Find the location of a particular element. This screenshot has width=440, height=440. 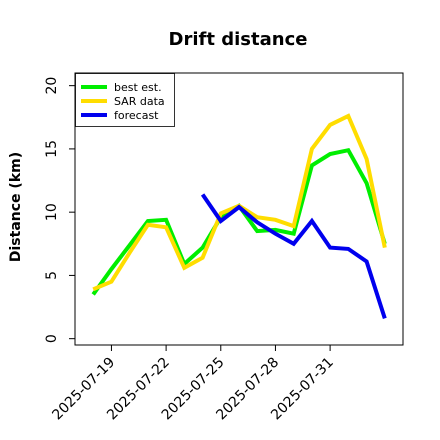

legend-label-best-est: best est. is located at coordinates (138, 87).